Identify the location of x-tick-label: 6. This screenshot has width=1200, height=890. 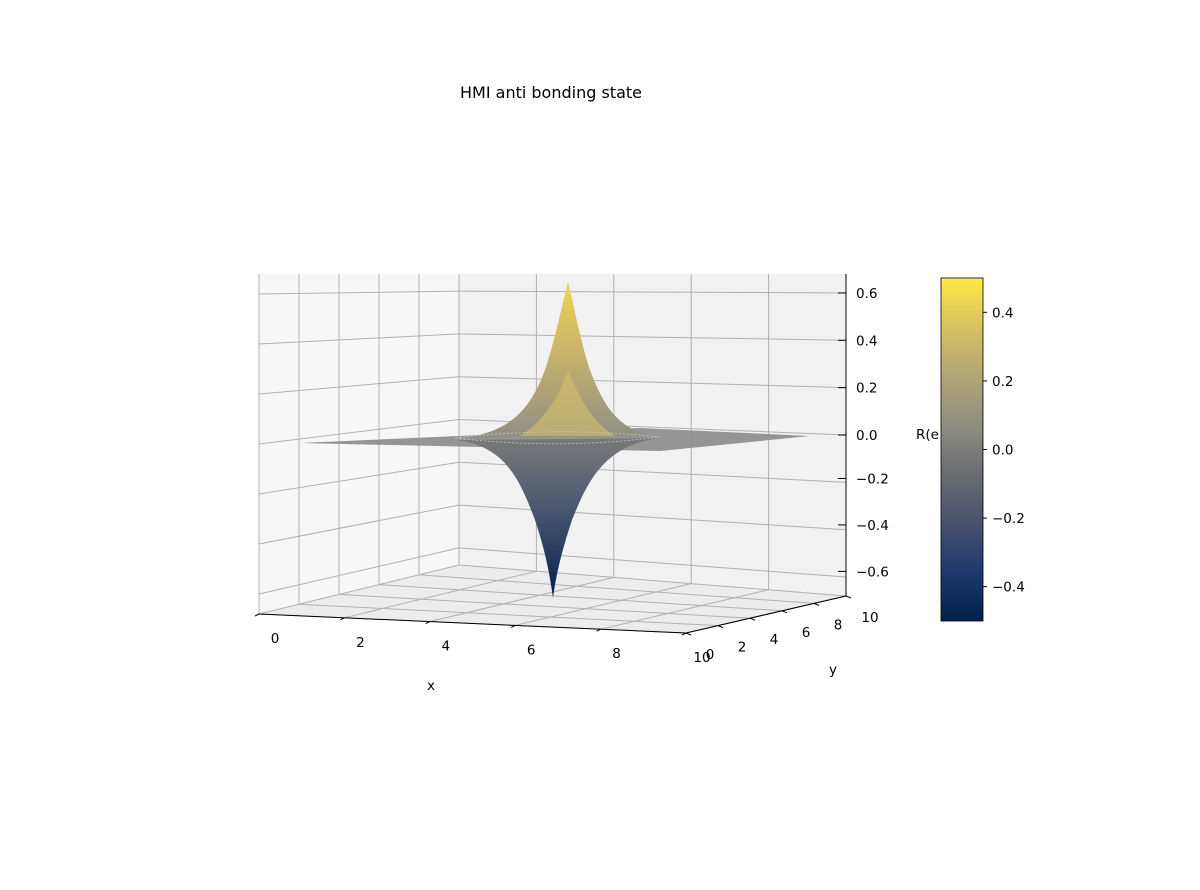
(531, 650).